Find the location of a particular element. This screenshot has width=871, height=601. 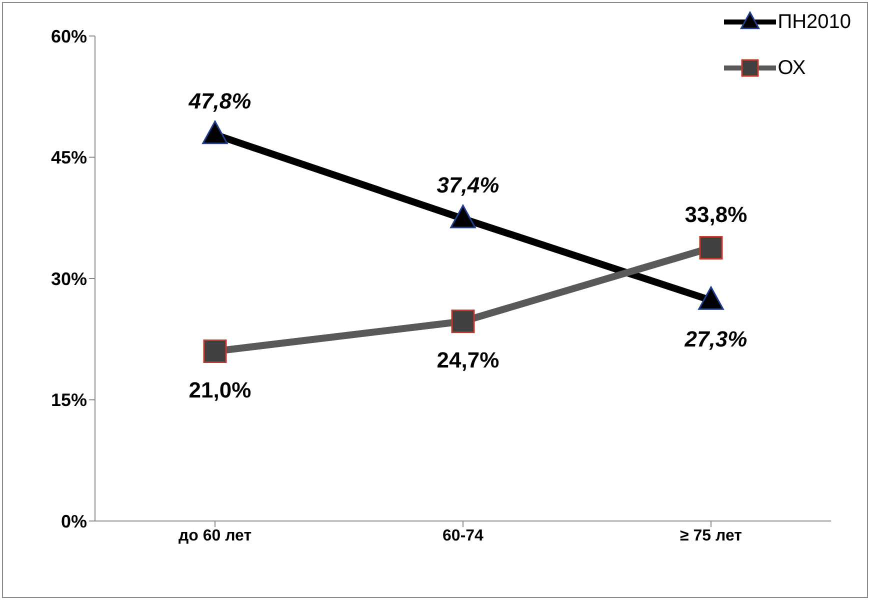

data-label: 47,8% is located at coordinates (220, 101).